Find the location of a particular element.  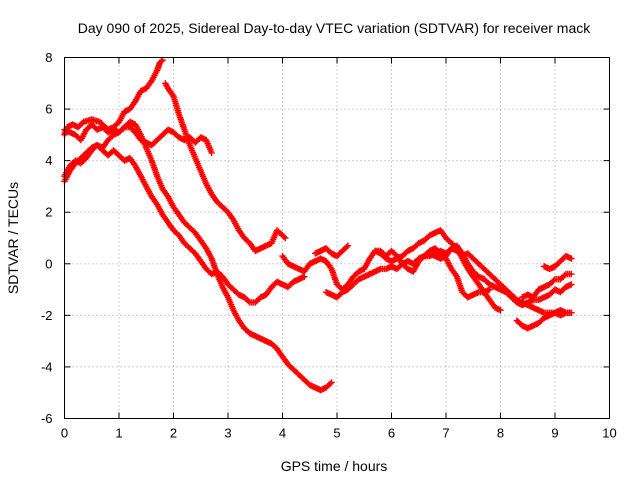

x-tick-label: 10 is located at coordinates (609, 433).